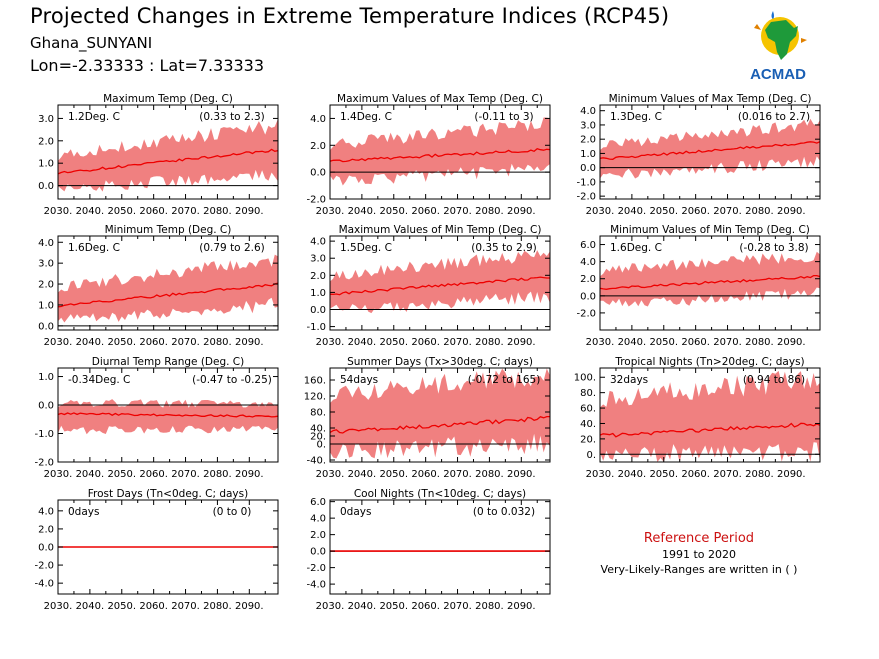 This screenshot has width=879, height=659. I want to click on y-tick-label: 6.0, so click(588, 245).